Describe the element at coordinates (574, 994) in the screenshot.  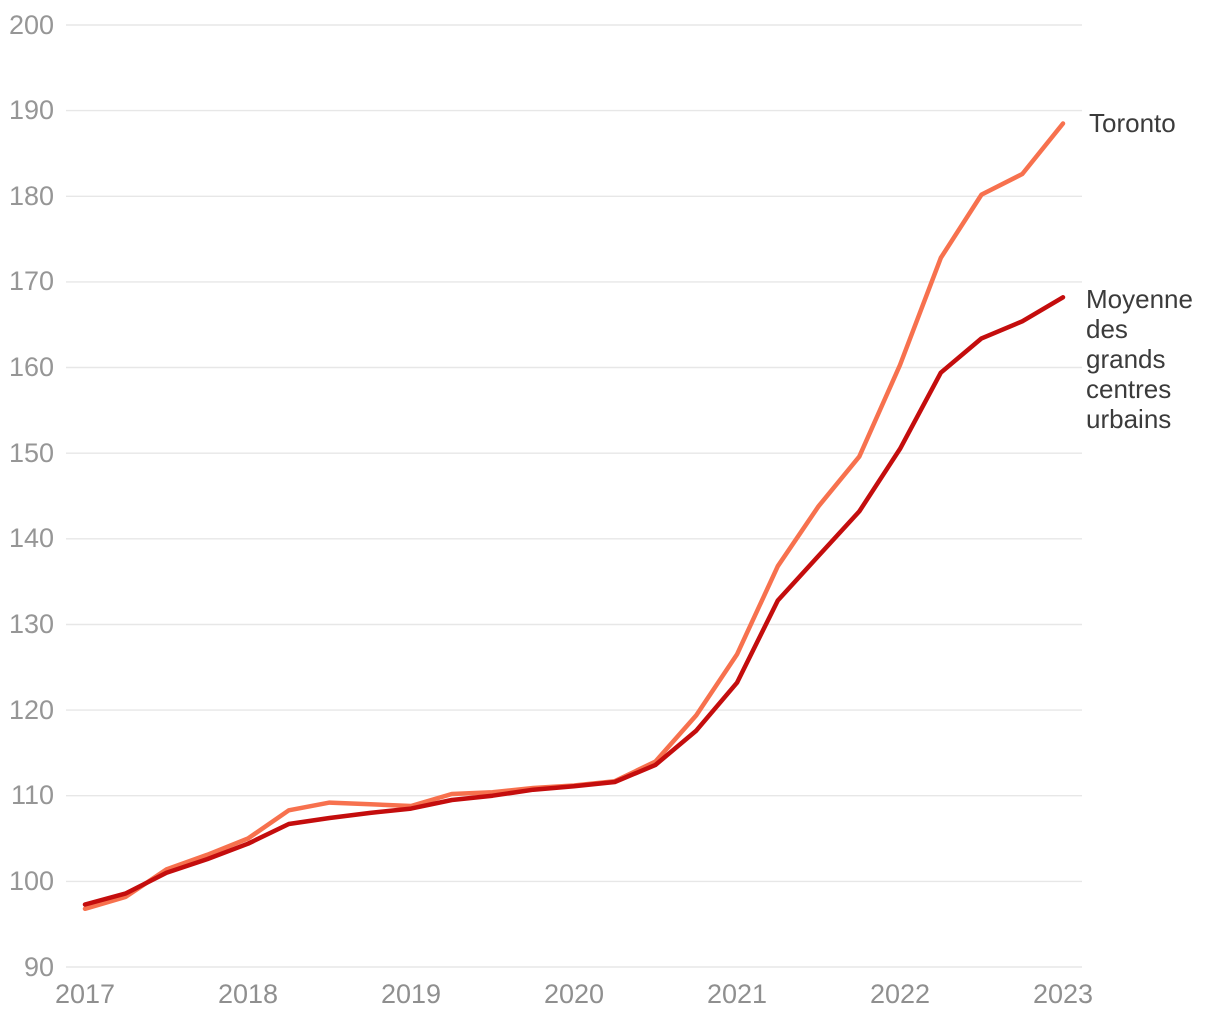
I see `x-tick-label-2020: 2020` at that location.